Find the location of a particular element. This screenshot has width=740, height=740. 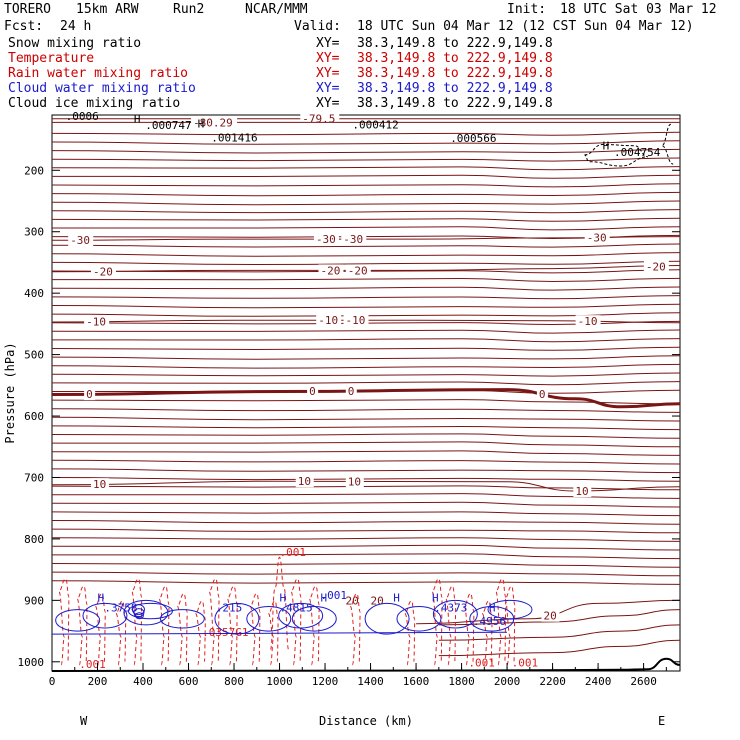

valid-label: Valid: is located at coordinates (317, 26).